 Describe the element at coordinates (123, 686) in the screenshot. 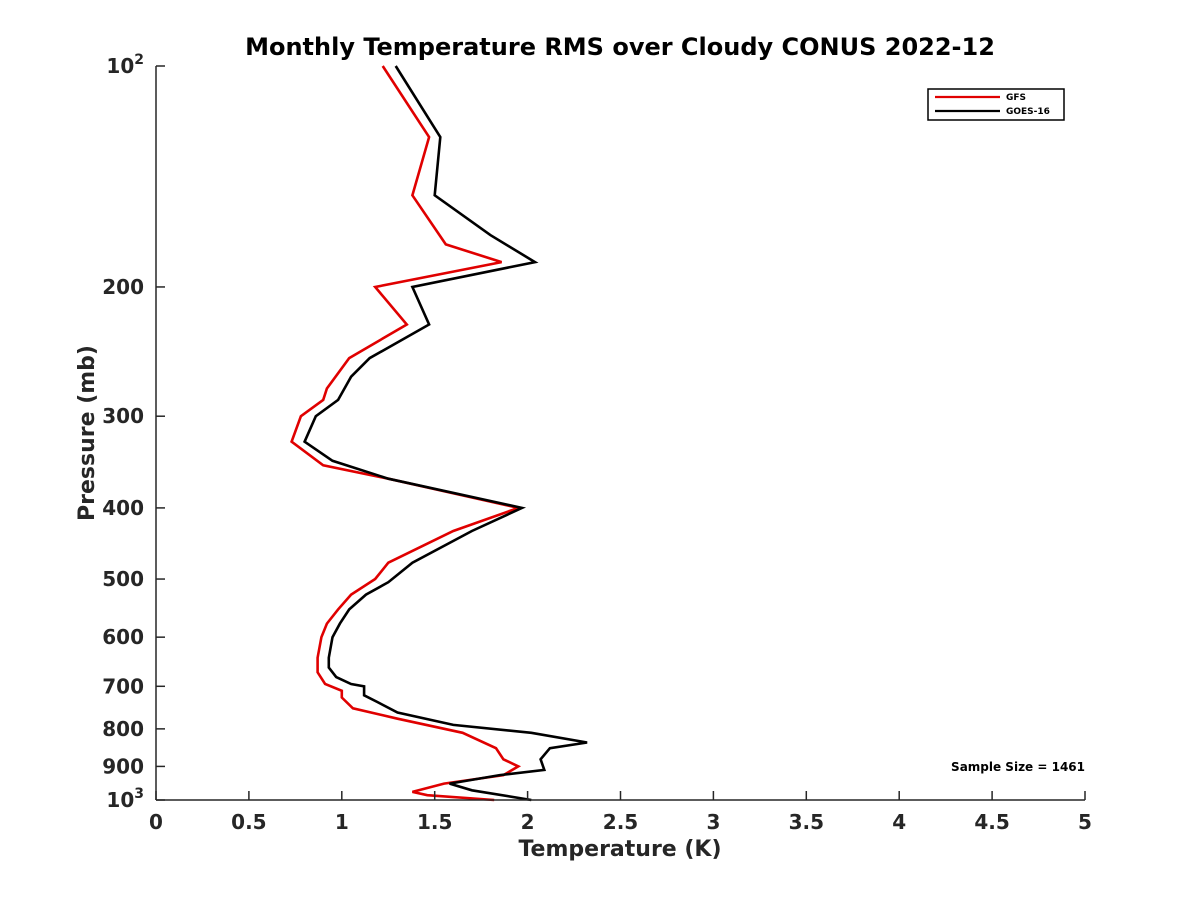

I see `y-tick-label: 700` at that location.